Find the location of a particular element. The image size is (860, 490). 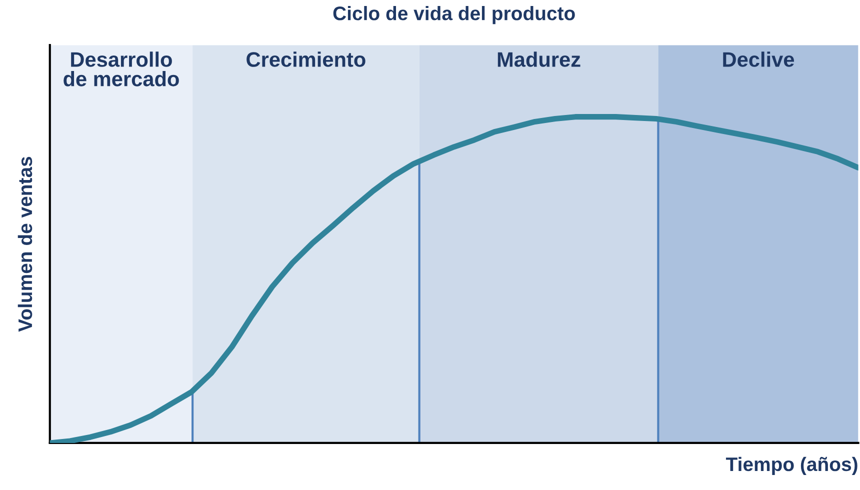

chart-title: Ciclo de vida del producto is located at coordinates (454, 15).